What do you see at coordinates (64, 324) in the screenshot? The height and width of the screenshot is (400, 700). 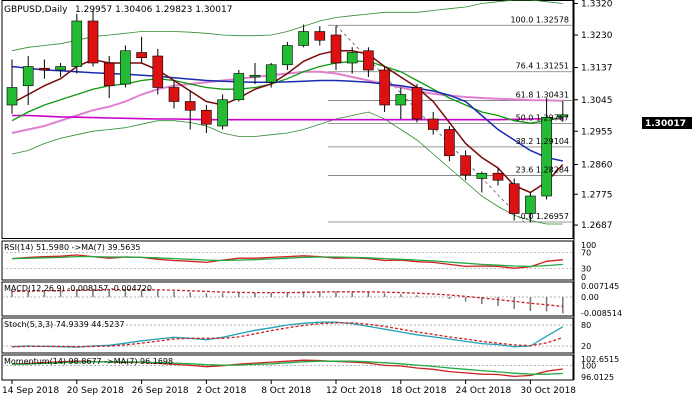 I see `indicator-label: Stoch(5,3,3) 74.9339 44.5237` at bounding box center [64, 324].